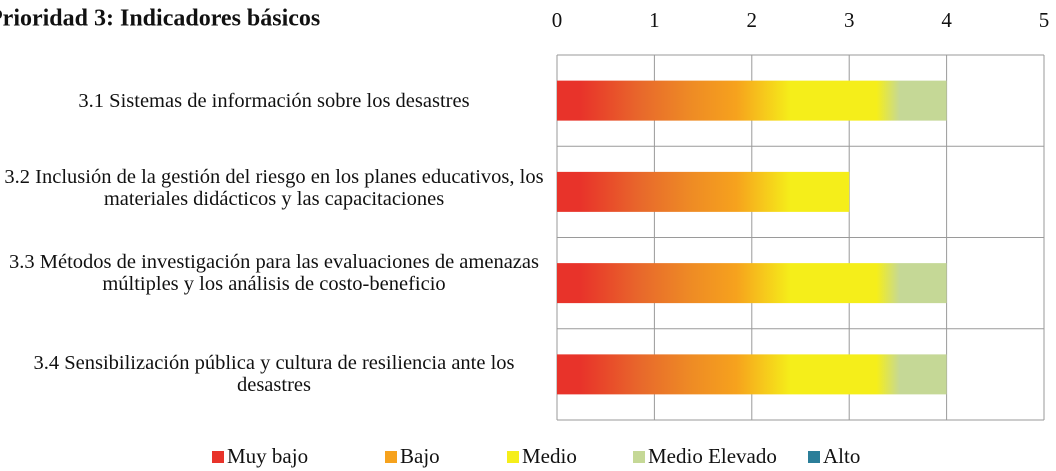 The image size is (1056, 471). I want to click on x-tick-label: 4, so click(946, 20).